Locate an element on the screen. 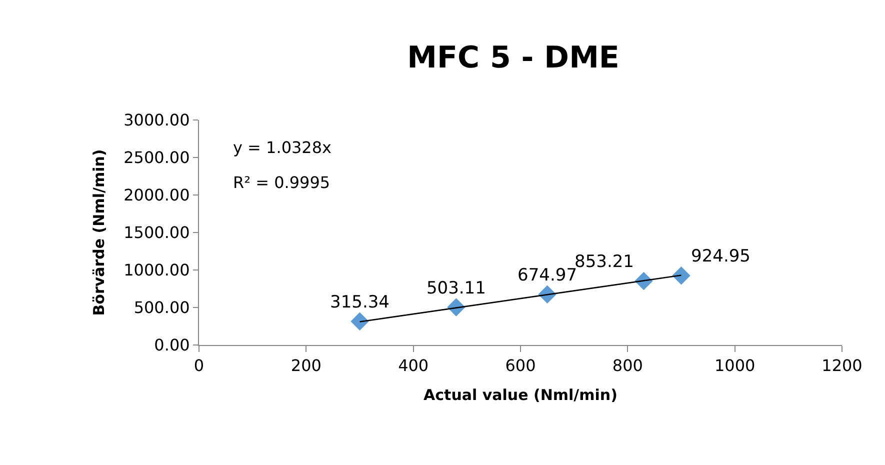 This screenshot has height=465, width=885. y-tick-label: 2000.00 is located at coordinates (157, 195).